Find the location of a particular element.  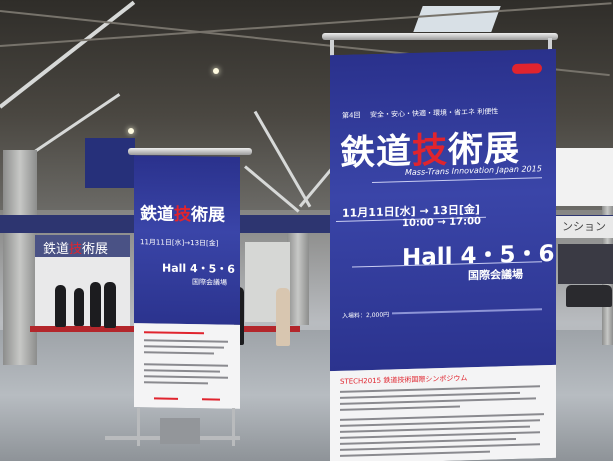

small-title-part: 鉄道 is located at coordinates (157, 214).